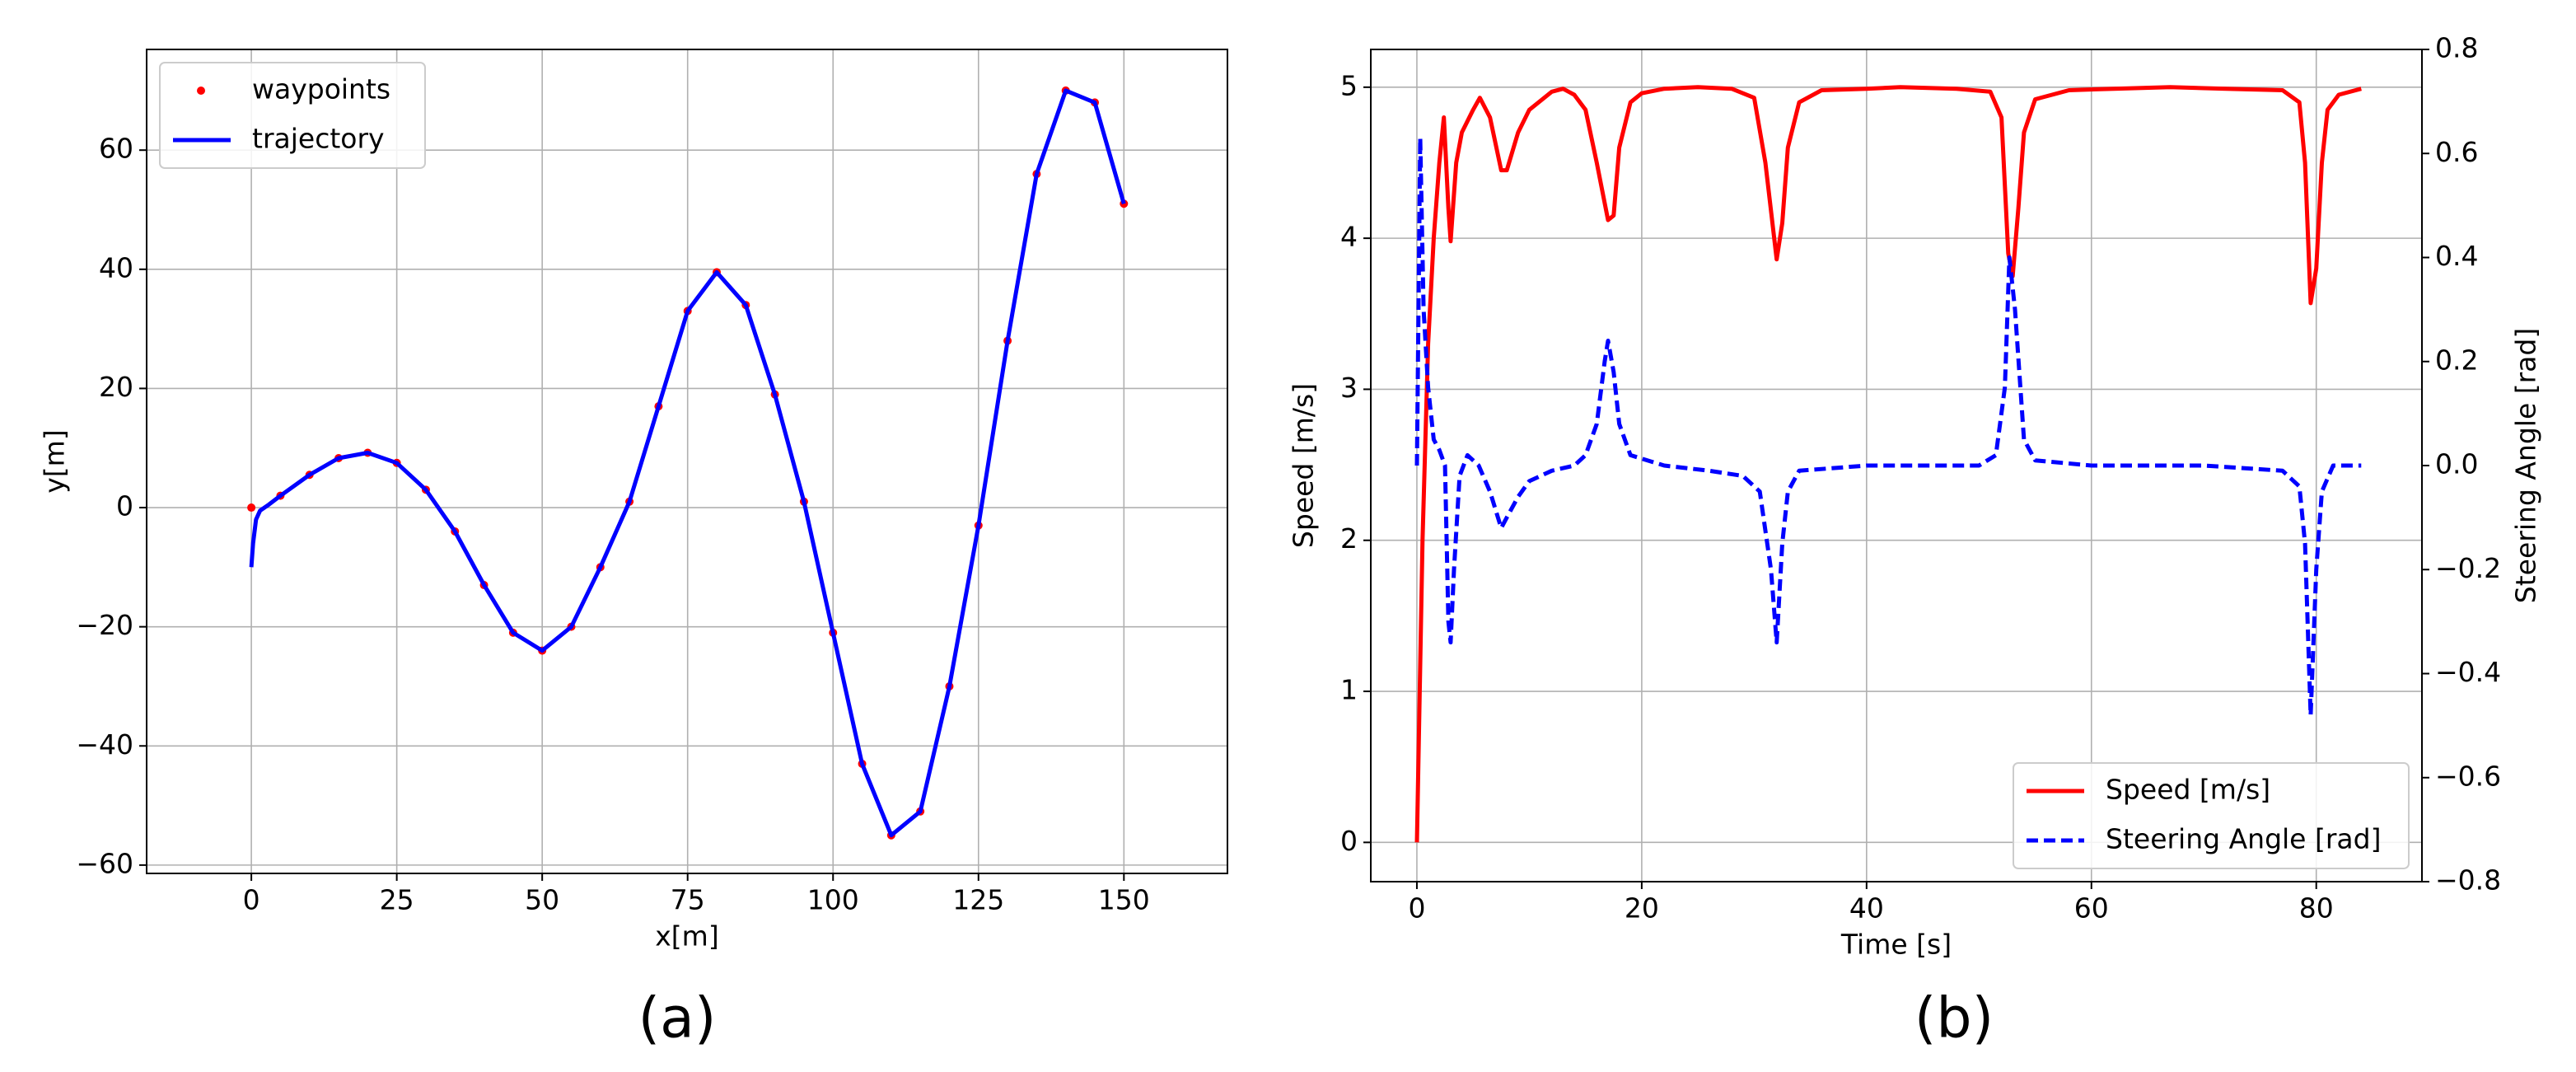  I want to click on x-tick-label: 75, so click(688, 900).